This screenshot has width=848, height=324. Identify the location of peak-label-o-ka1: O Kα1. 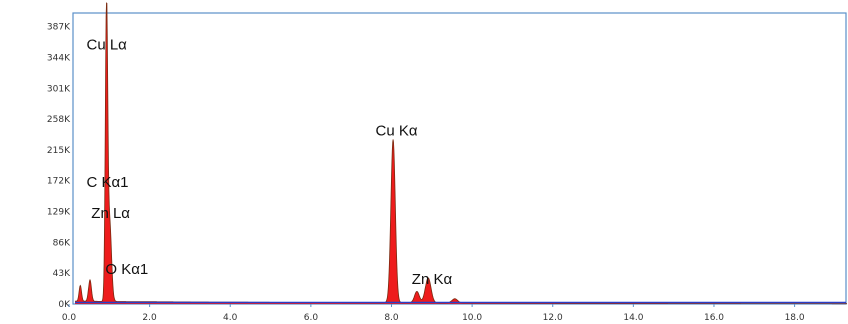
(126, 269).